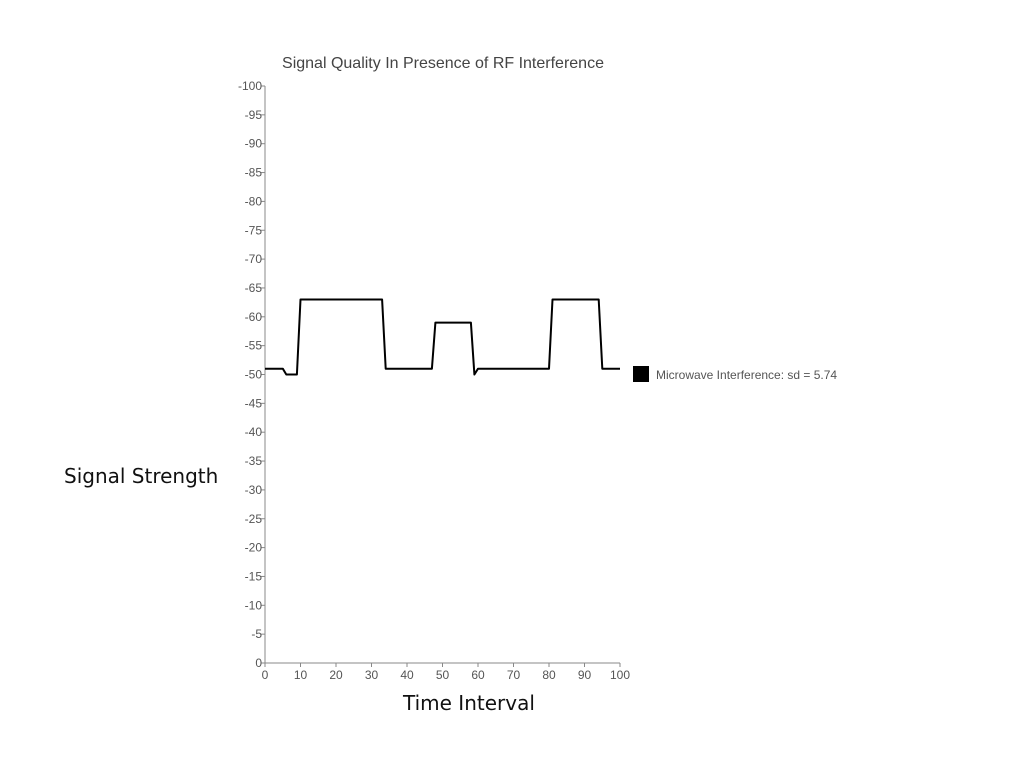 Image resolution: width=1024 pixels, height=768 pixels. What do you see at coordinates (641, 374) in the screenshot?
I see `legend-swatch` at bounding box center [641, 374].